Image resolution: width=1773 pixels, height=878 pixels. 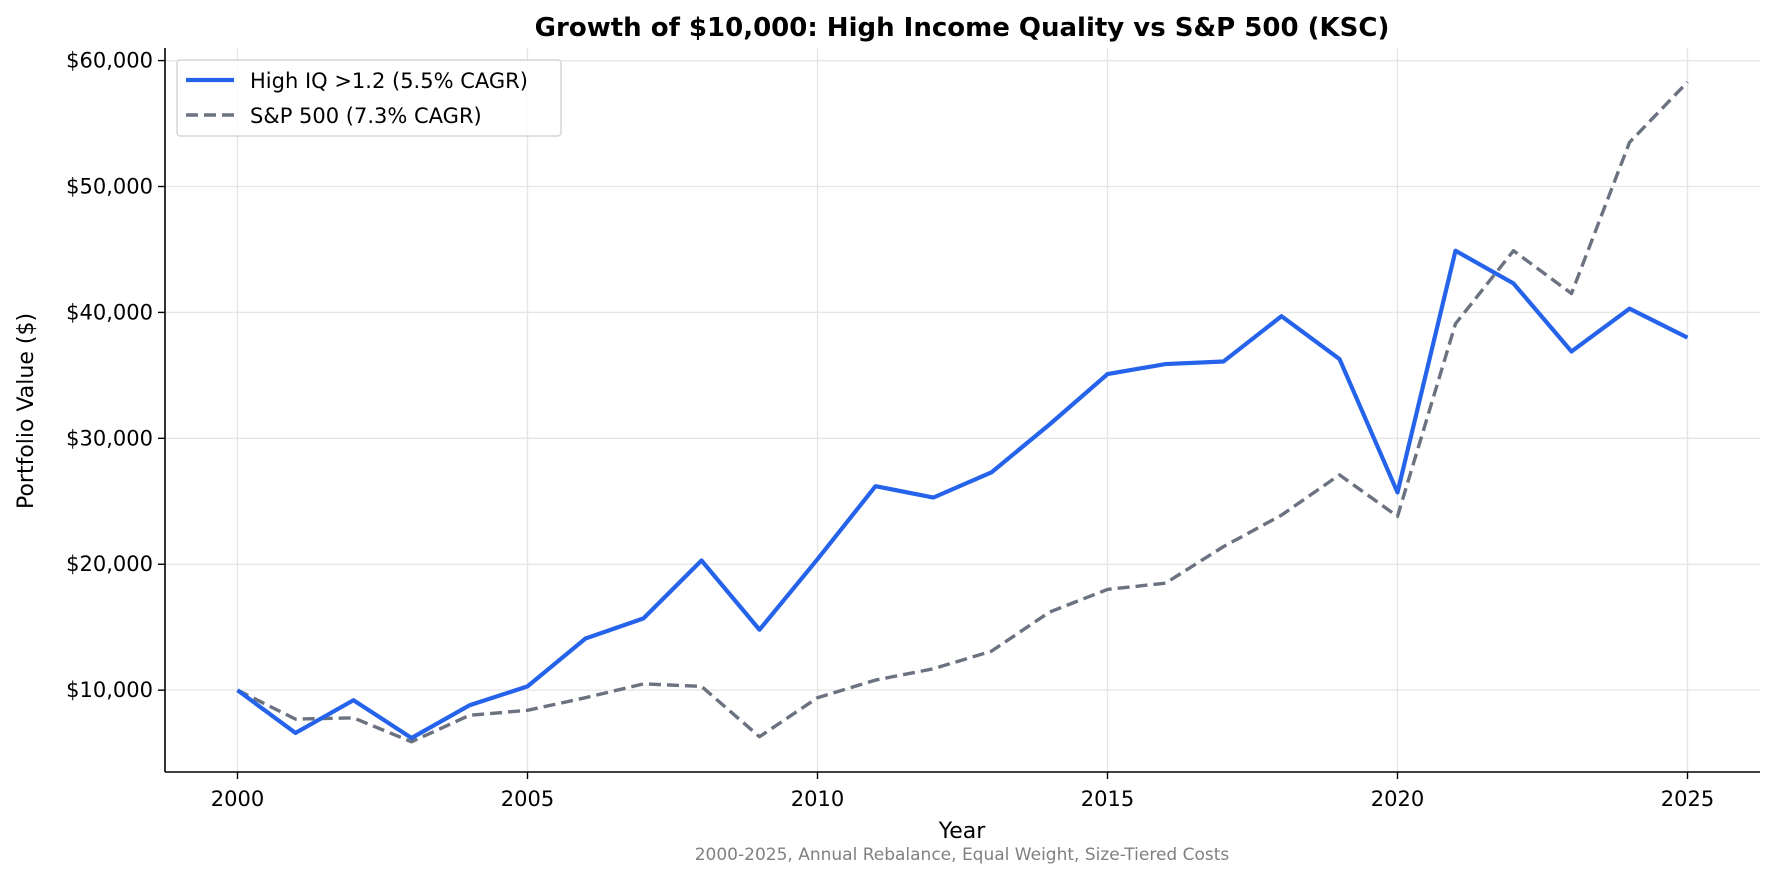 I want to click on x-axis-title: Year, so click(x=962, y=831).